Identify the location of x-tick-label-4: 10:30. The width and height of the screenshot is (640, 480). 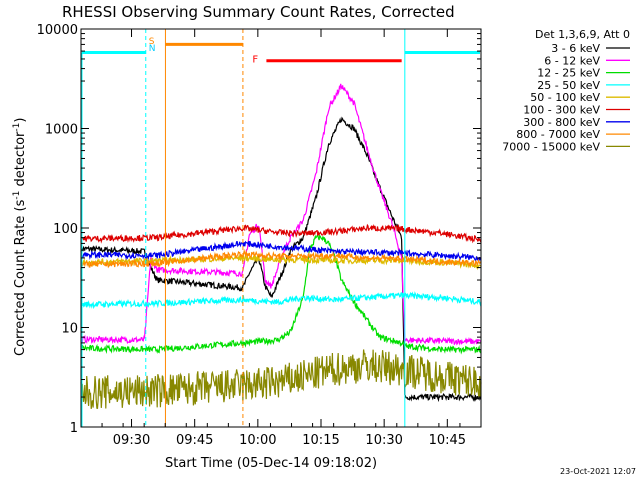
(383, 440).